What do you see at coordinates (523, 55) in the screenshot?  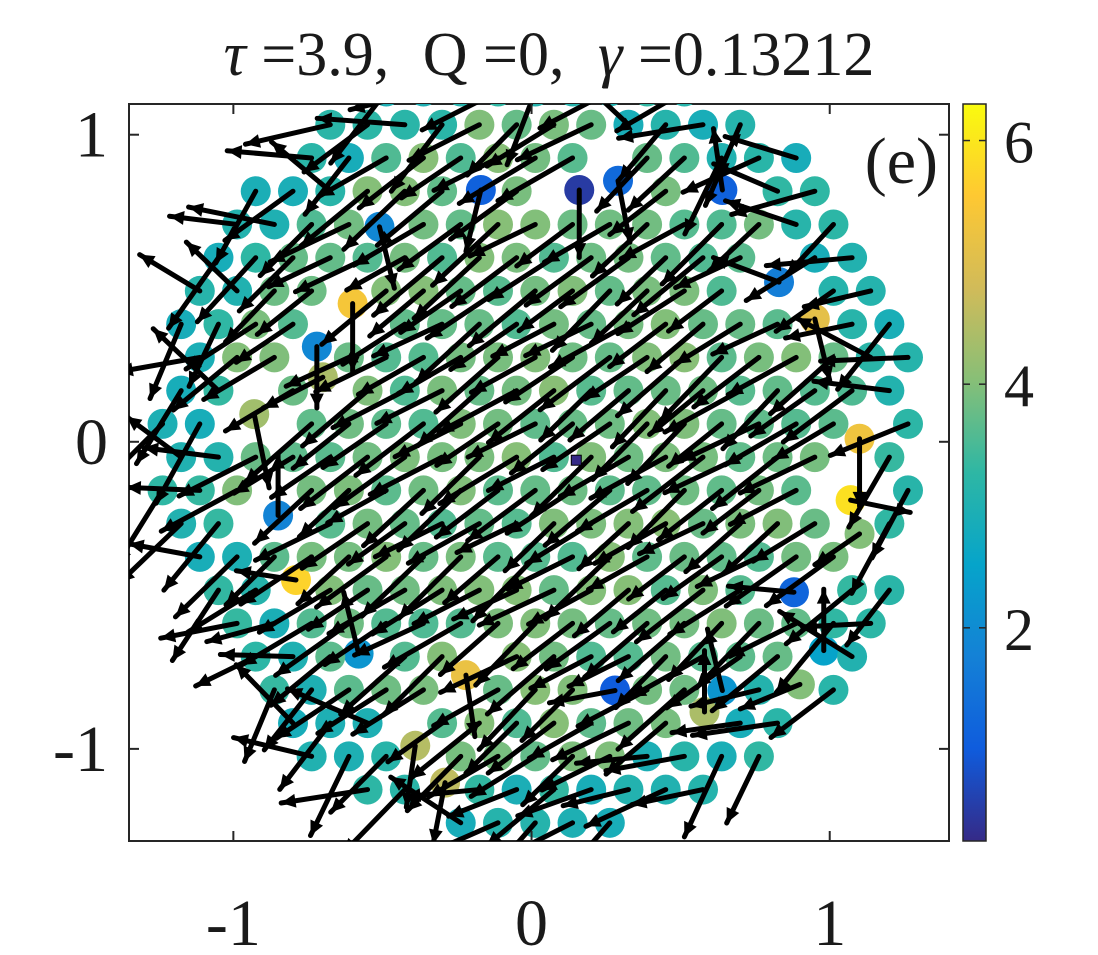 I see `title-q-value: =0,` at bounding box center [523, 55].